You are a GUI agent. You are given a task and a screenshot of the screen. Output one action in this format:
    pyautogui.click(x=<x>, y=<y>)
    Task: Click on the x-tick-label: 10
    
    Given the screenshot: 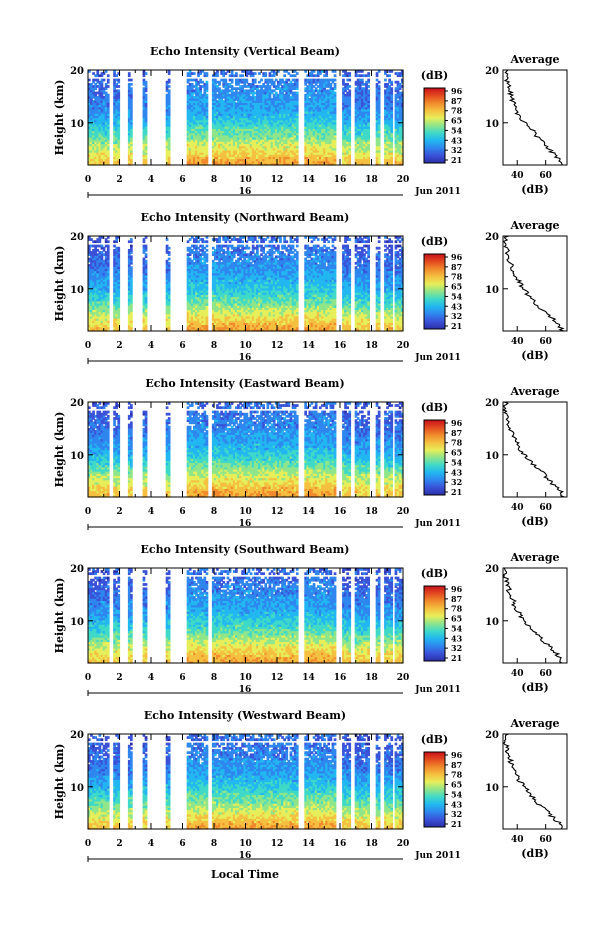 What is the action you would take?
    pyautogui.click(x=245, y=180)
    